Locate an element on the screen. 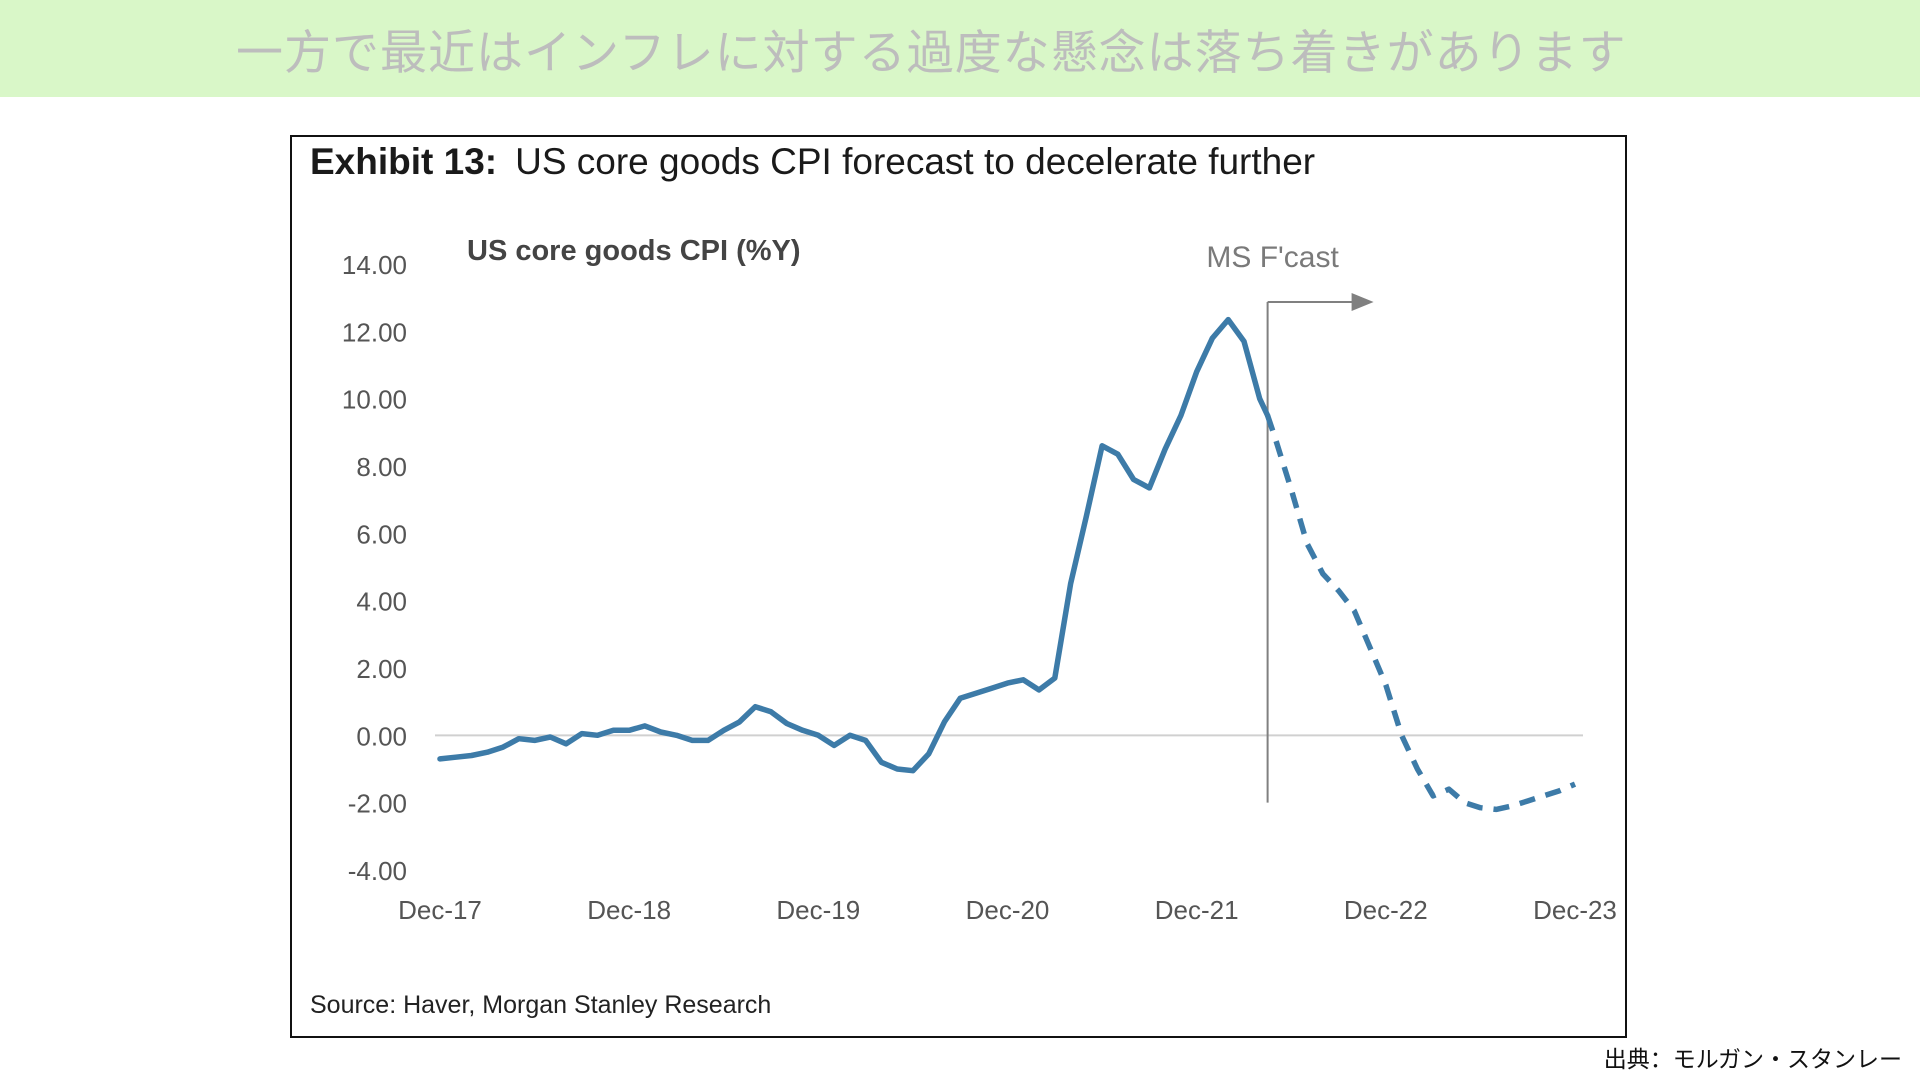 The height and width of the screenshot is (1080, 1920). x-tick-label: Dec-23 is located at coordinates (1575, 910).